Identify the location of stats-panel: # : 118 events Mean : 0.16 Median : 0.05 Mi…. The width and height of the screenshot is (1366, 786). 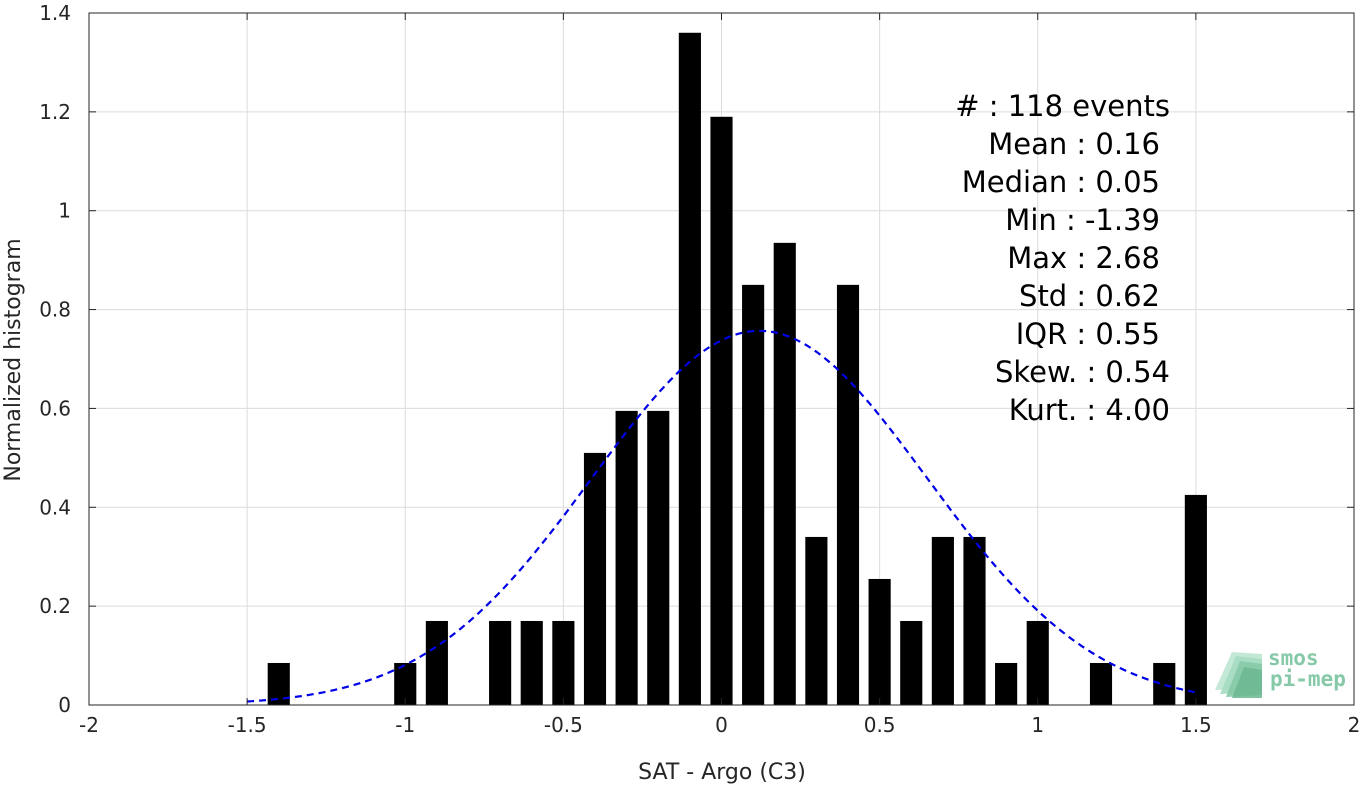
(1062, 258).